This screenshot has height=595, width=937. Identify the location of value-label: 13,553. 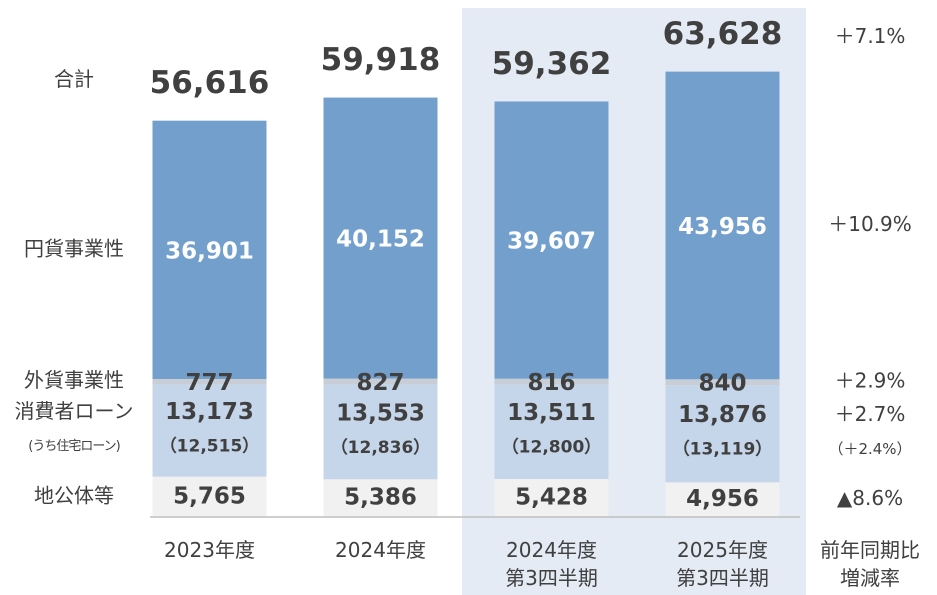
(380, 413).